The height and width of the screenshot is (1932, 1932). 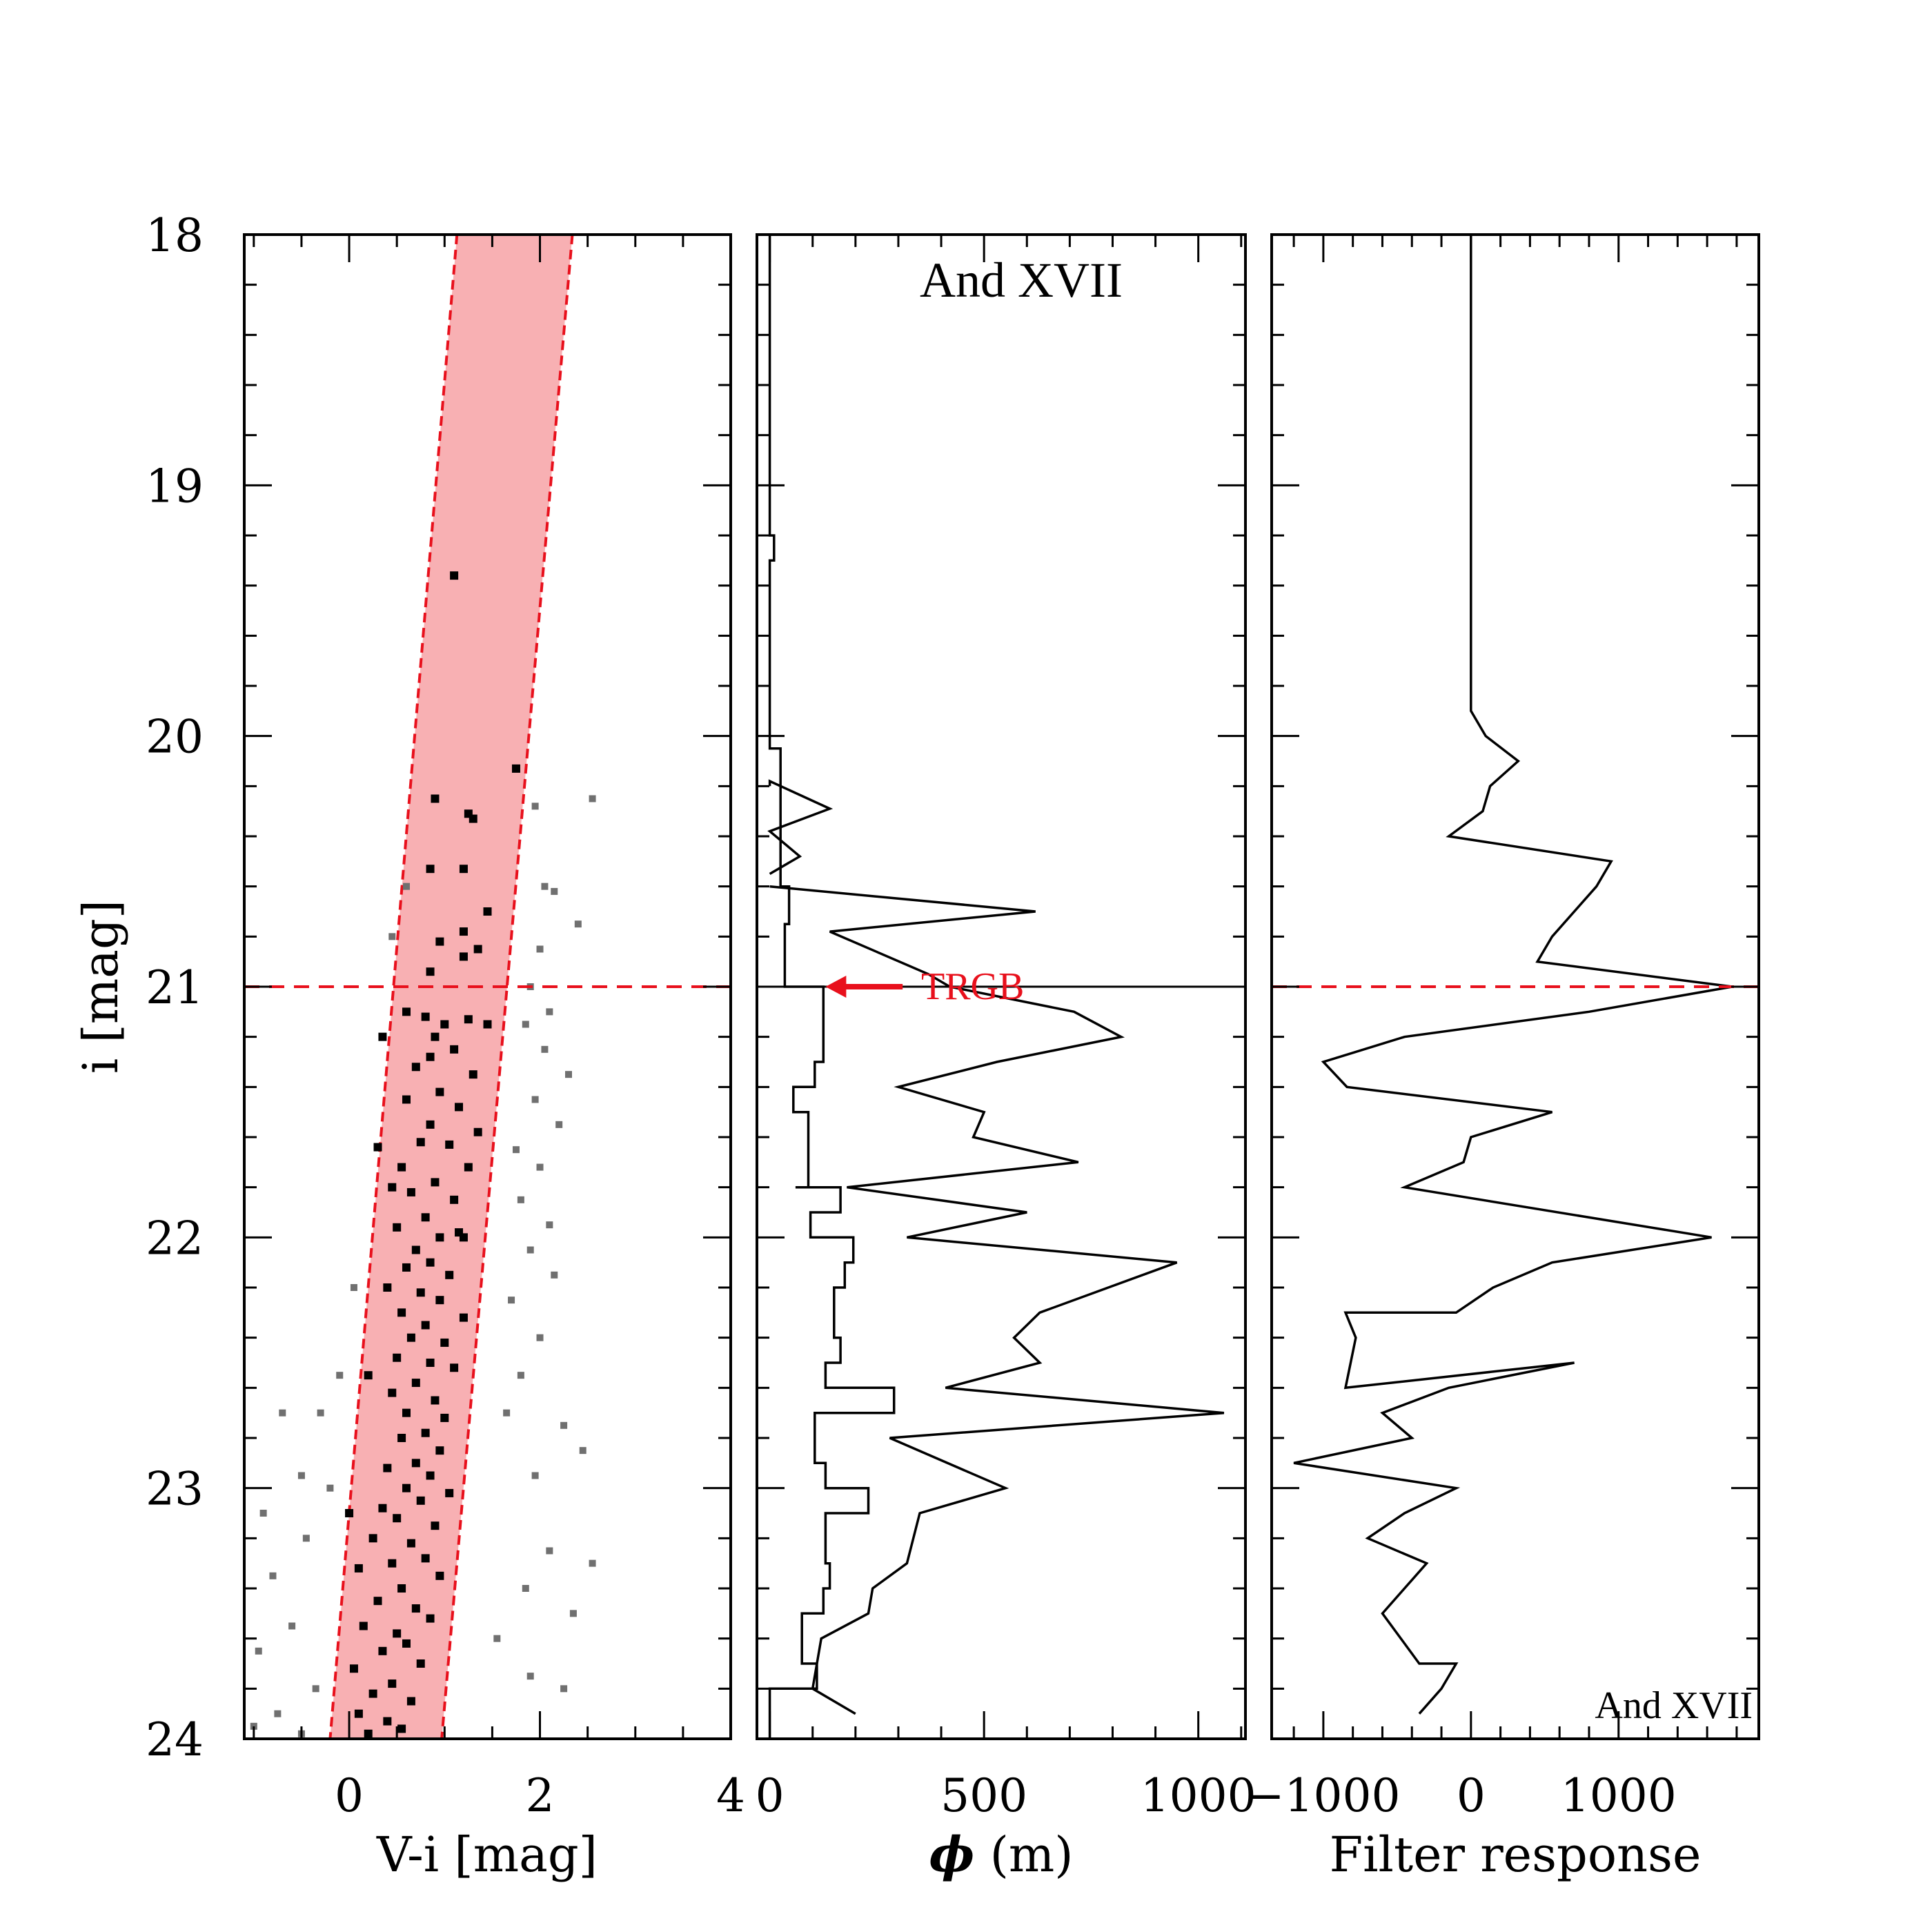 I want to click on x-tick-label: 2, so click(x=540, y=1795).